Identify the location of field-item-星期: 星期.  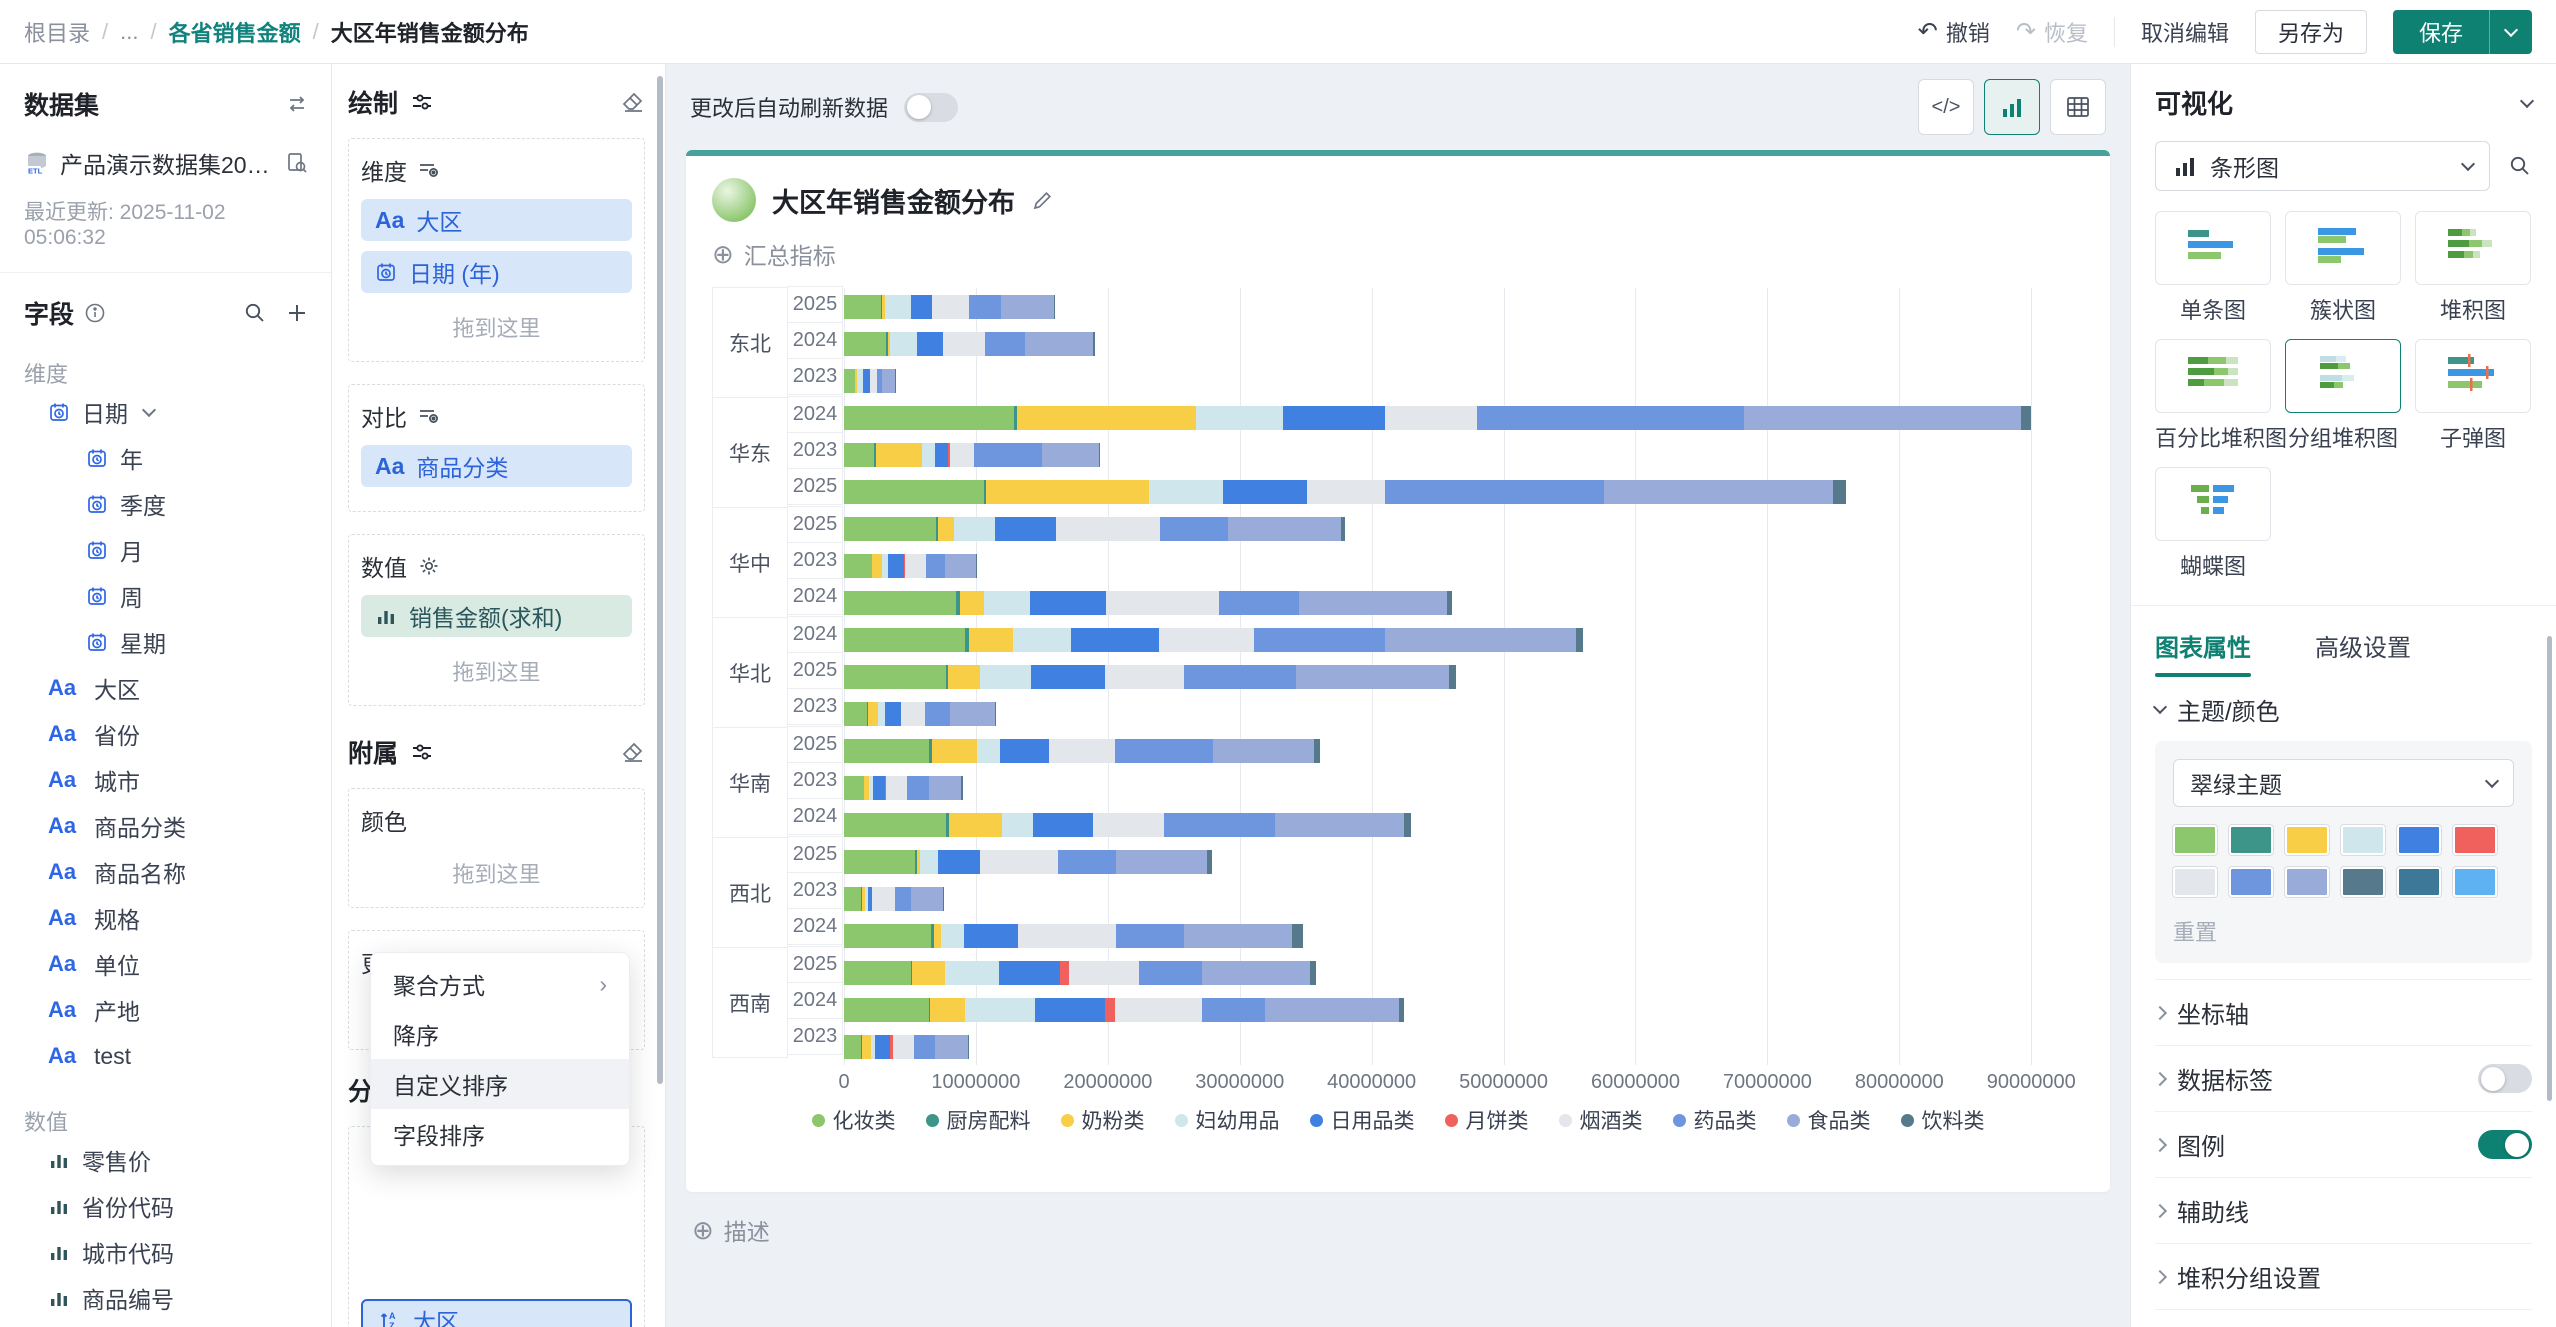
(166, 642).